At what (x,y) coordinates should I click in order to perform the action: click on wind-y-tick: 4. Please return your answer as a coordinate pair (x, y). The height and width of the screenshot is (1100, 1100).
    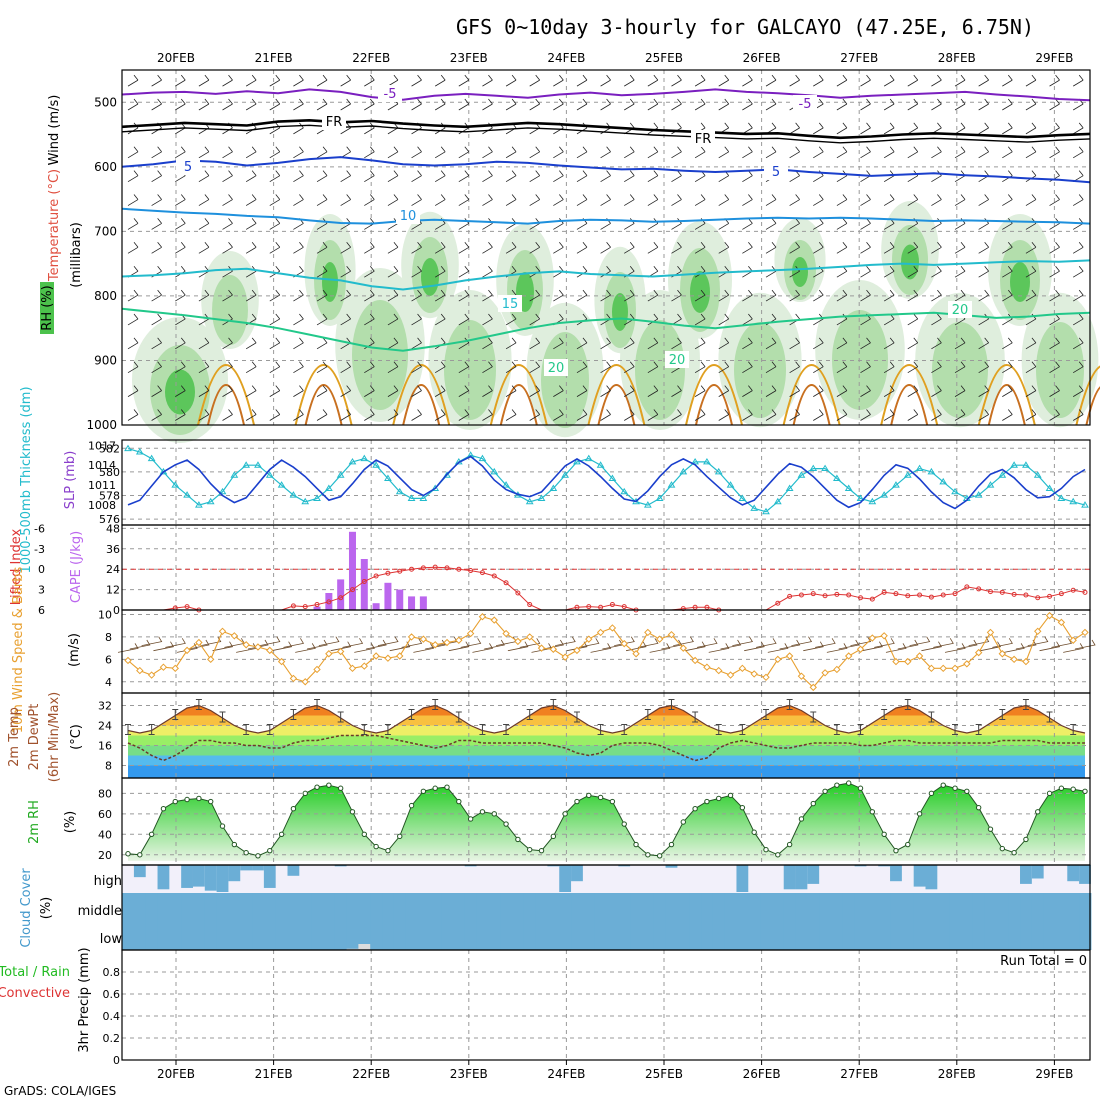
    Looking at the image, I should click on (108, 682).